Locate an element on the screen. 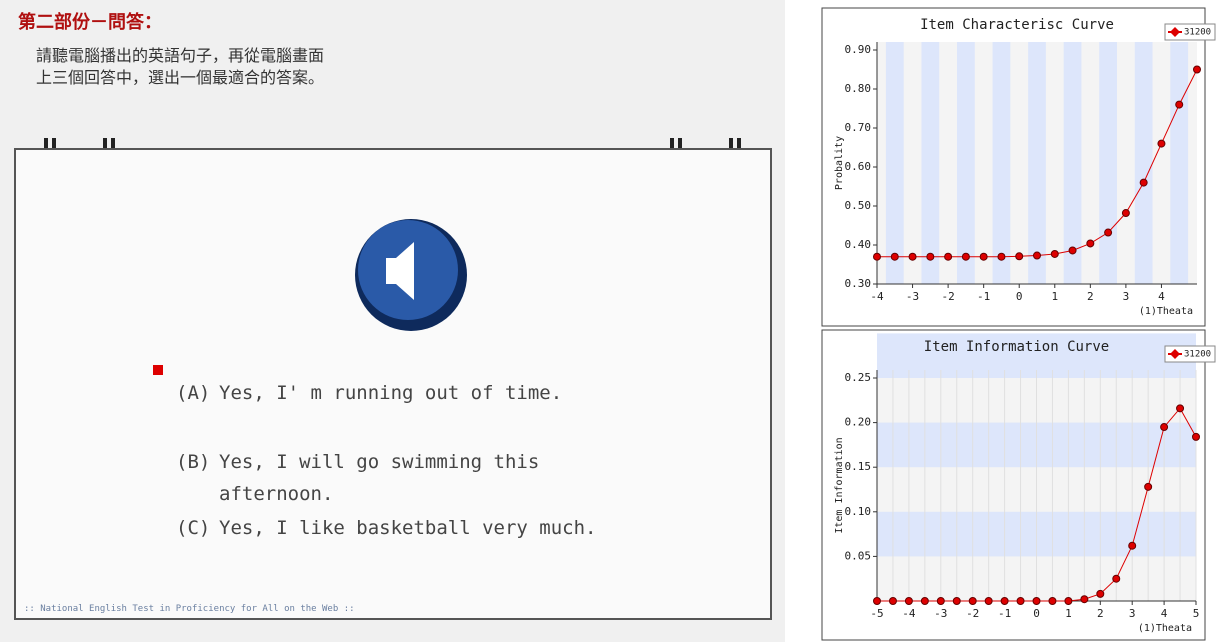 The height and width of the screenshot is (642, 1221). instruction: 請聽電腦播出的英語句子，再從電腦畫面 is located at coordinates (180, 55).